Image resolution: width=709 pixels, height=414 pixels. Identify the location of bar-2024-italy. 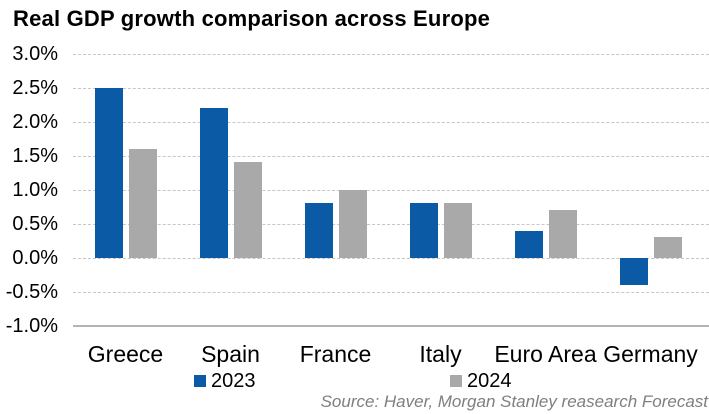
(457, 230).